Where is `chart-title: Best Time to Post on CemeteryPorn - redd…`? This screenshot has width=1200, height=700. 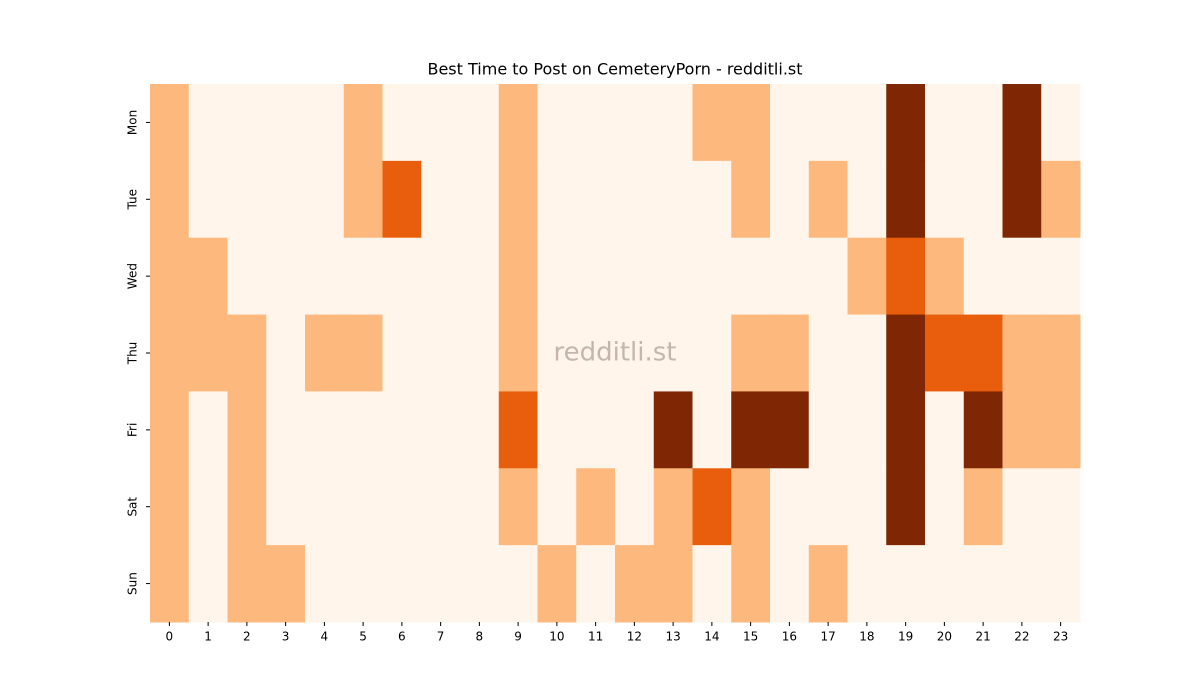
chart-title: Best Time to Post on CemeteryPorn - redd… is located at coordinates (614, 69).